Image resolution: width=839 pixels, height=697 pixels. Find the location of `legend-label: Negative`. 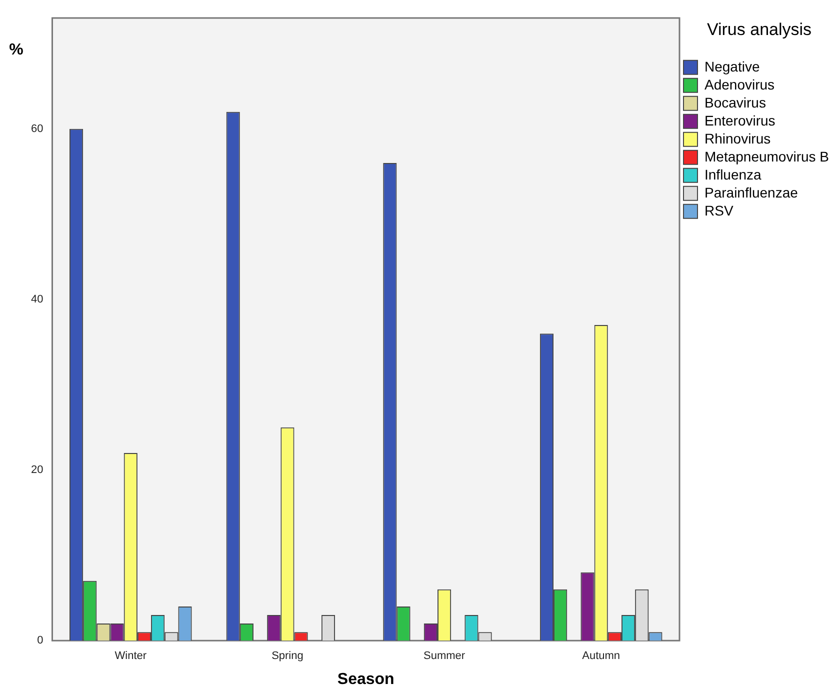

legend-label: Negative is located at coordinates (732, 66).